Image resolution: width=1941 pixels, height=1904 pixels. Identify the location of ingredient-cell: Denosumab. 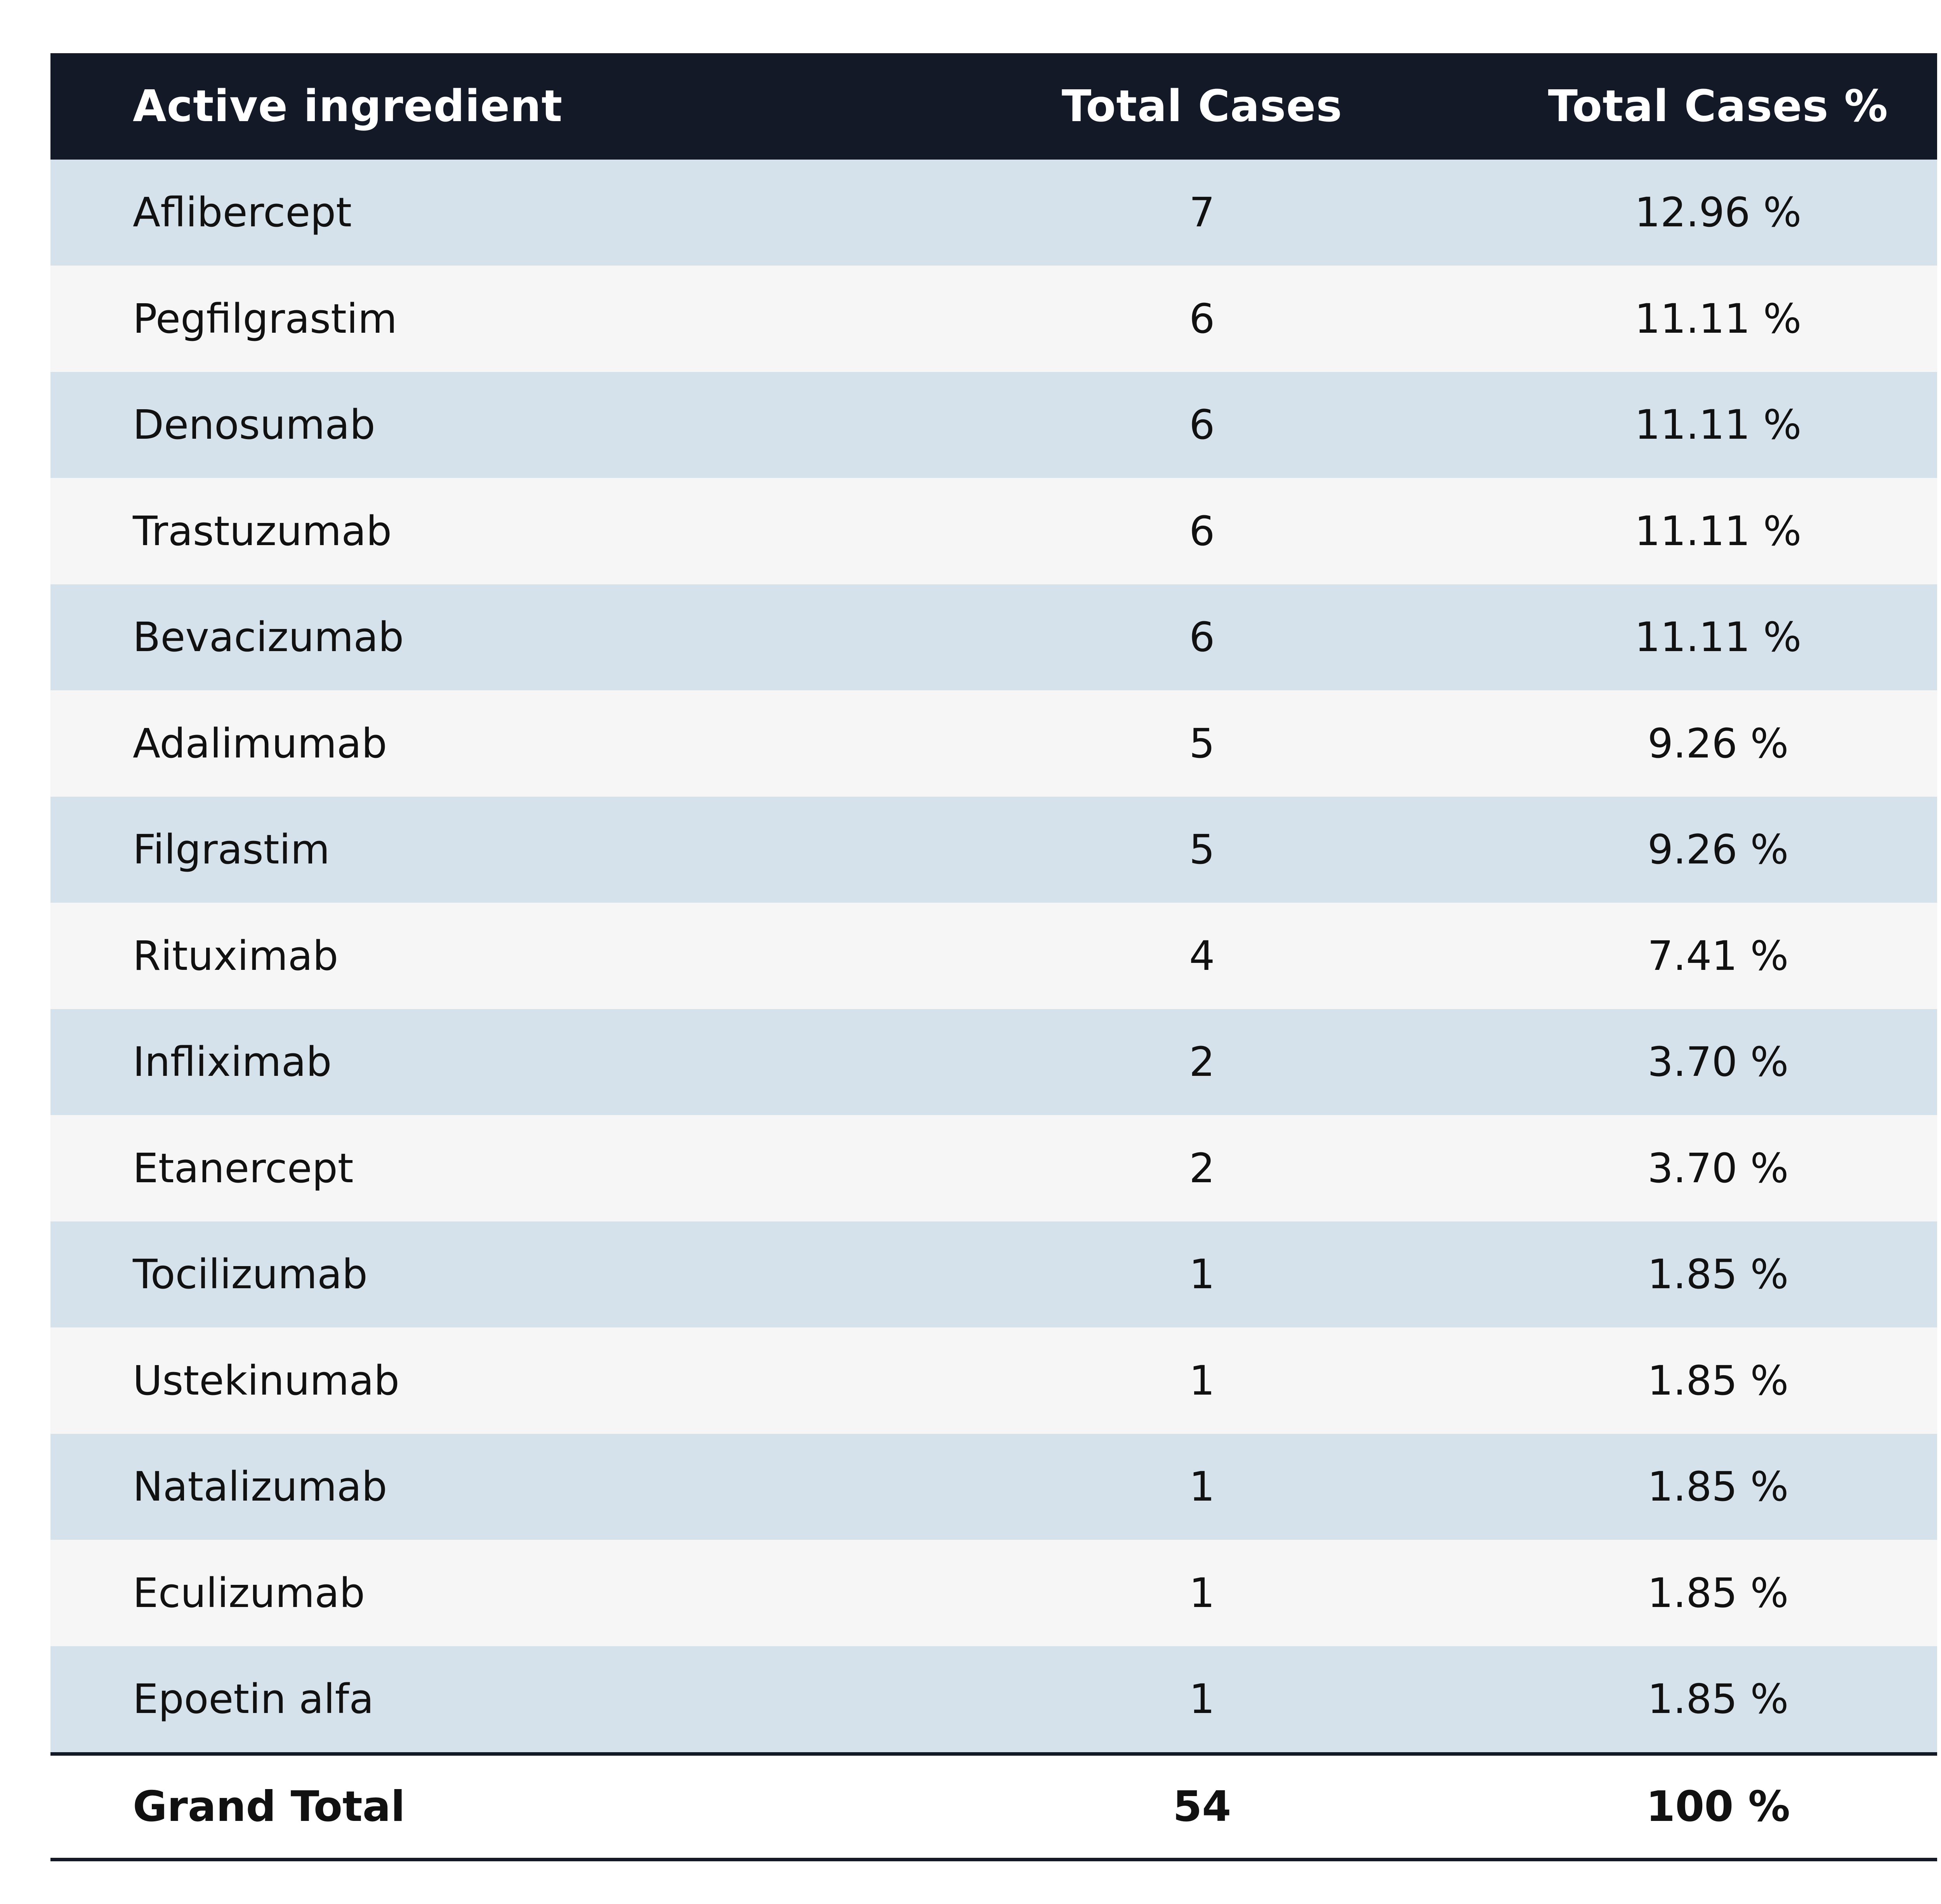
(254, 425).